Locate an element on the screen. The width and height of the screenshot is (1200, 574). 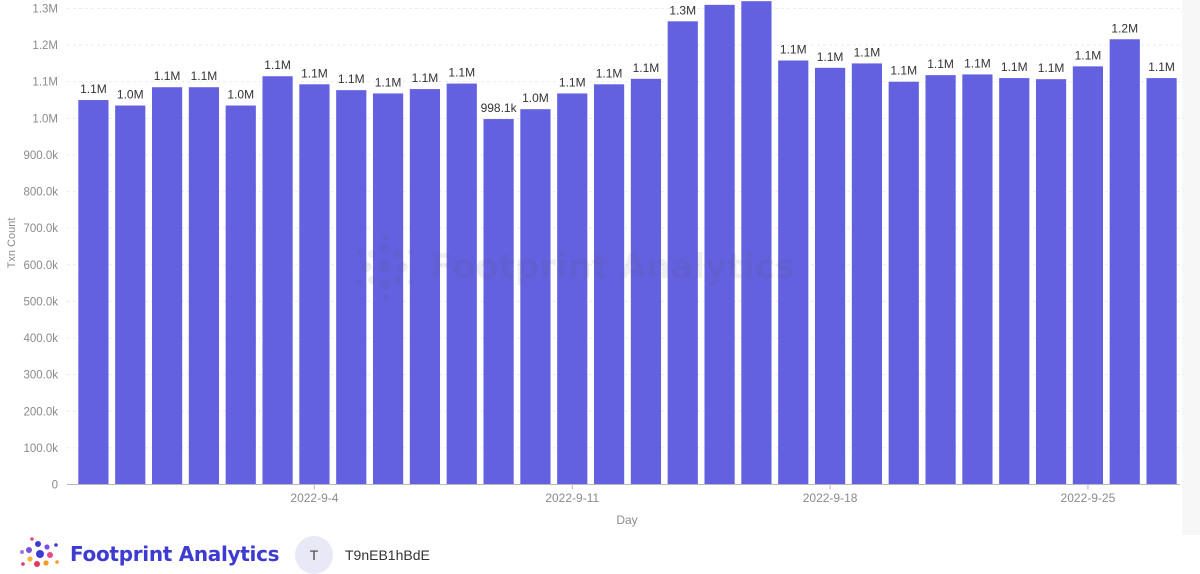
footprint-logo-icon is located at coordinates (39, 552).